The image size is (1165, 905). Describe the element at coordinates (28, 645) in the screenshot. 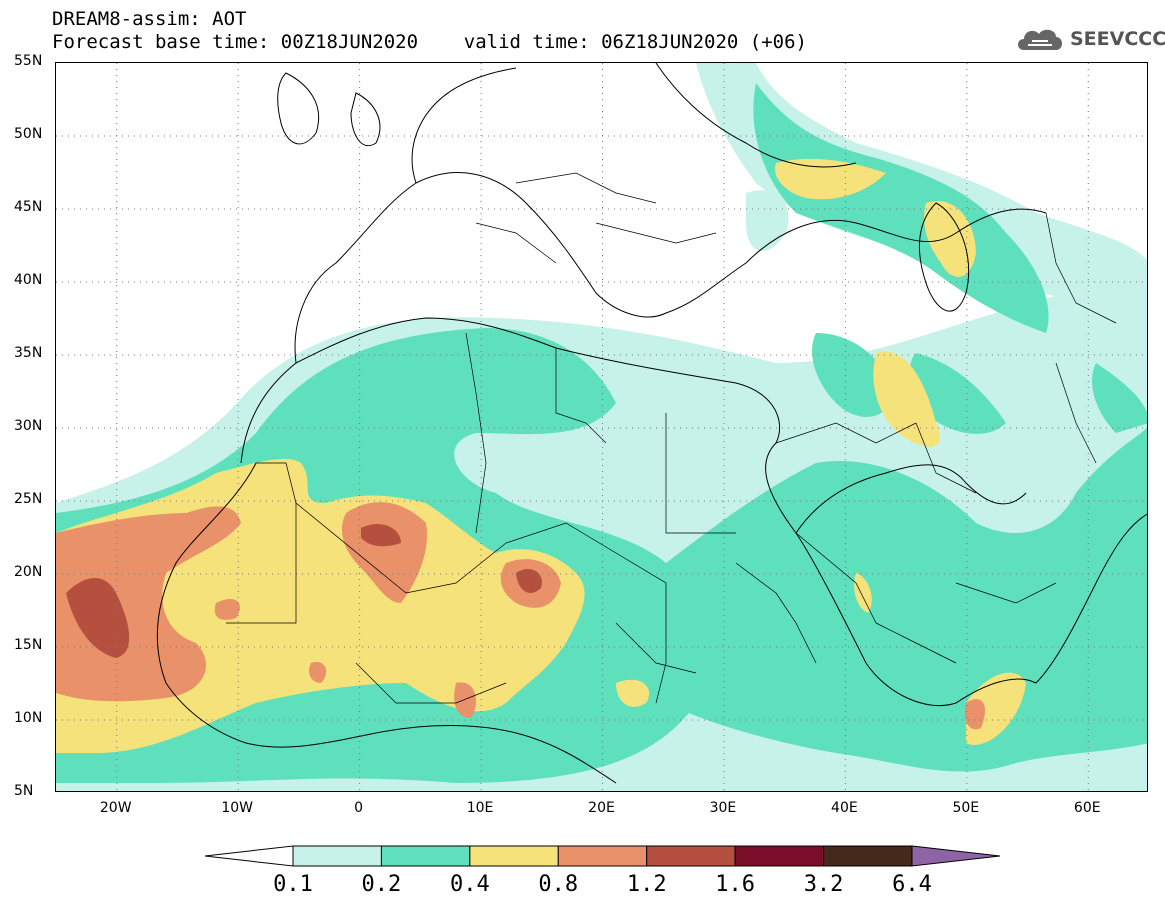

I see `lat-label: 15N` at that location.